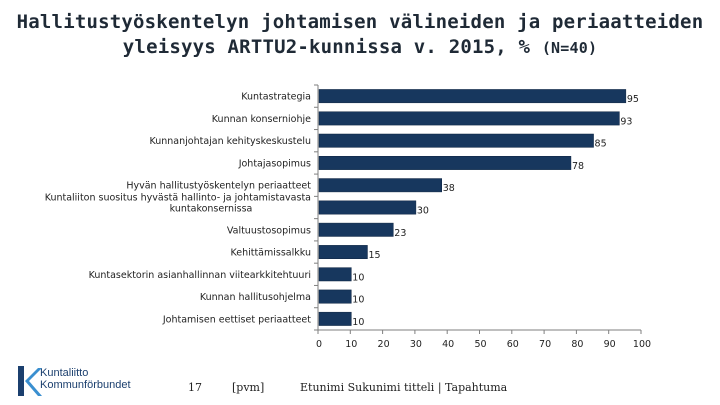 Image resolution: width=720 pixels, height=405 pixels. I want to click on value-label: 93, so click(626, 121).